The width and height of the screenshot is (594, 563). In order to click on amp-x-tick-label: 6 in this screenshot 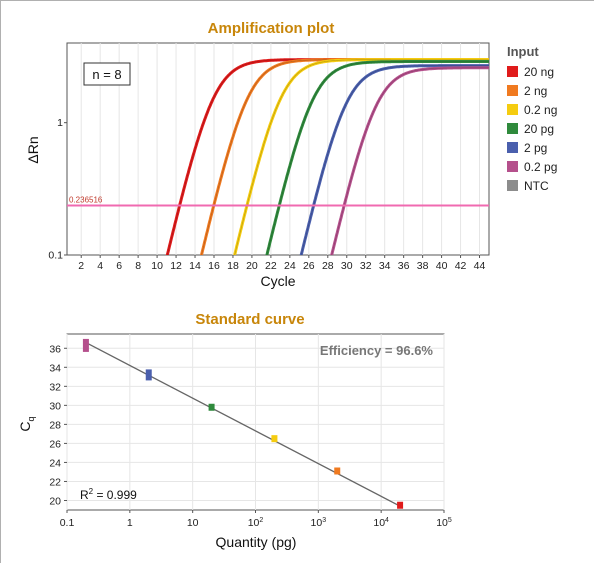, I will do `click(119, 266)`.